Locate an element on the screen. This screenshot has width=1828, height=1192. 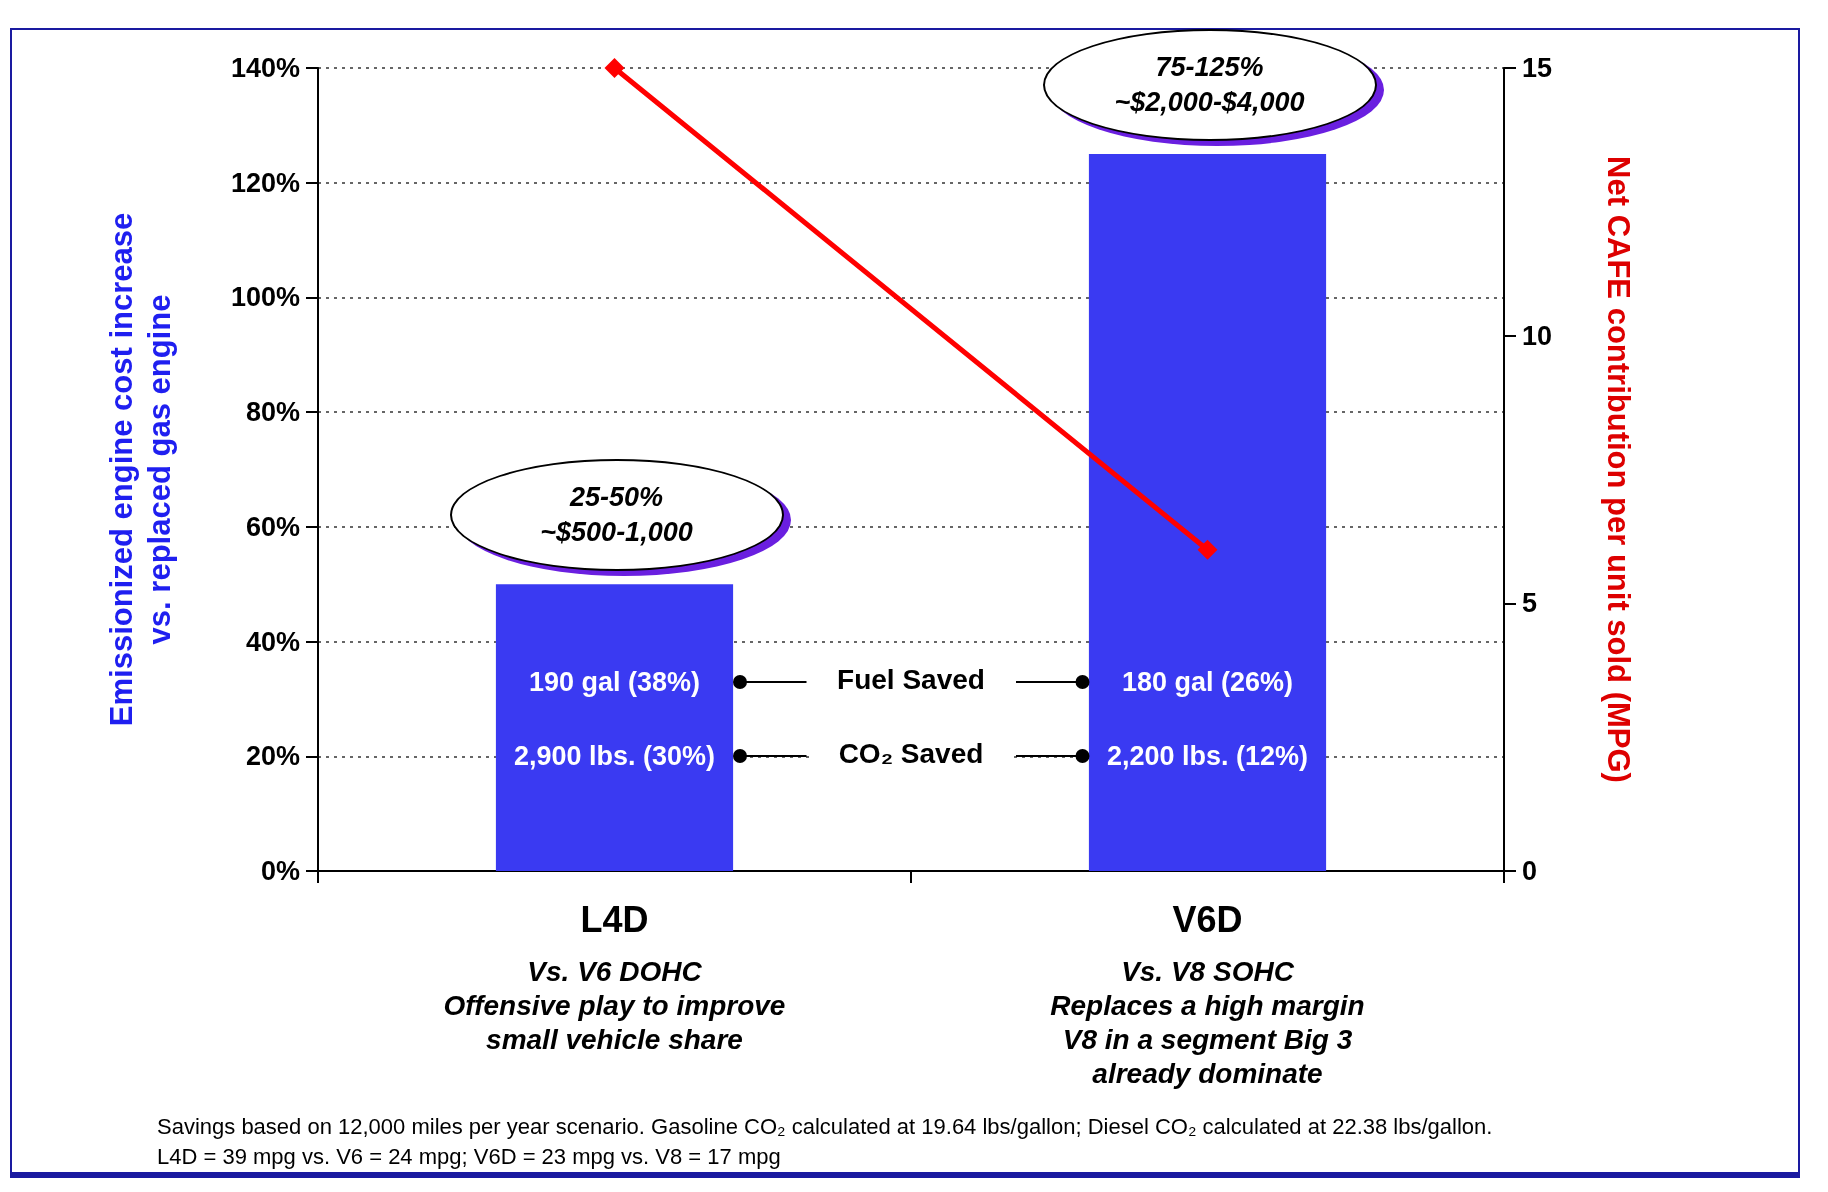
text: Vs. V6 DOHC Offensive play to improve small vehicle share is located at coordinates (614, 1006).